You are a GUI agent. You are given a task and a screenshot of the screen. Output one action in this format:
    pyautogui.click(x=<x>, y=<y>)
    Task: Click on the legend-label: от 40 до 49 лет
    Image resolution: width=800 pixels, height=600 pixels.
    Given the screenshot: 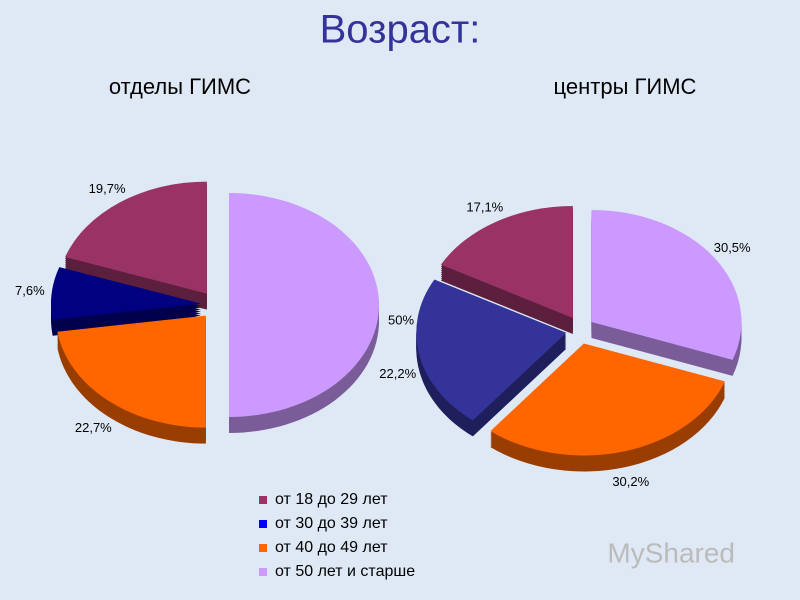 What is the action you would take?
    pyautogui.click(x=331, y=547)
    